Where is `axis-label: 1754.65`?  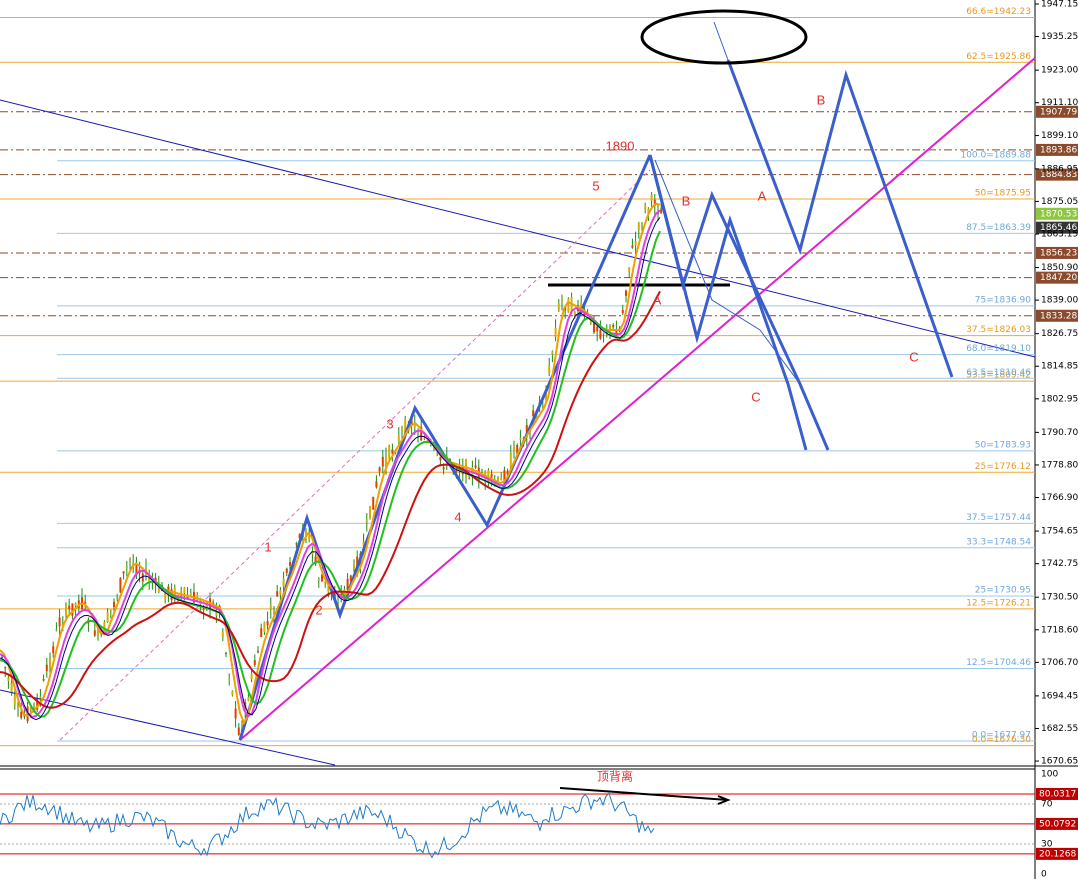
axis-label: 1754.65 is located at coordinates (1059, 532).